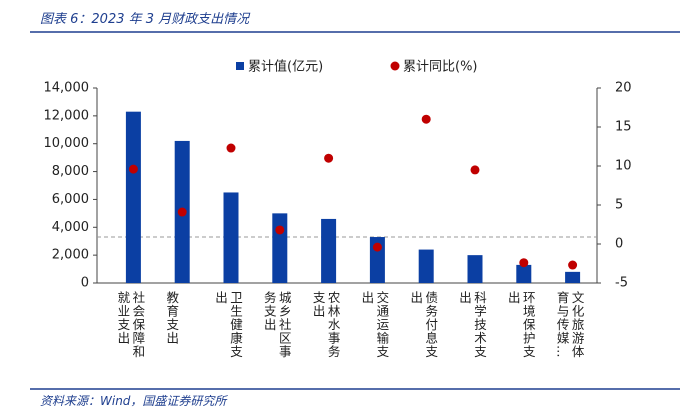 This screenshot has height=412, width=700. I want to click on source: 资料来源：Wind，国盛证券研究所, so click(133, 401).